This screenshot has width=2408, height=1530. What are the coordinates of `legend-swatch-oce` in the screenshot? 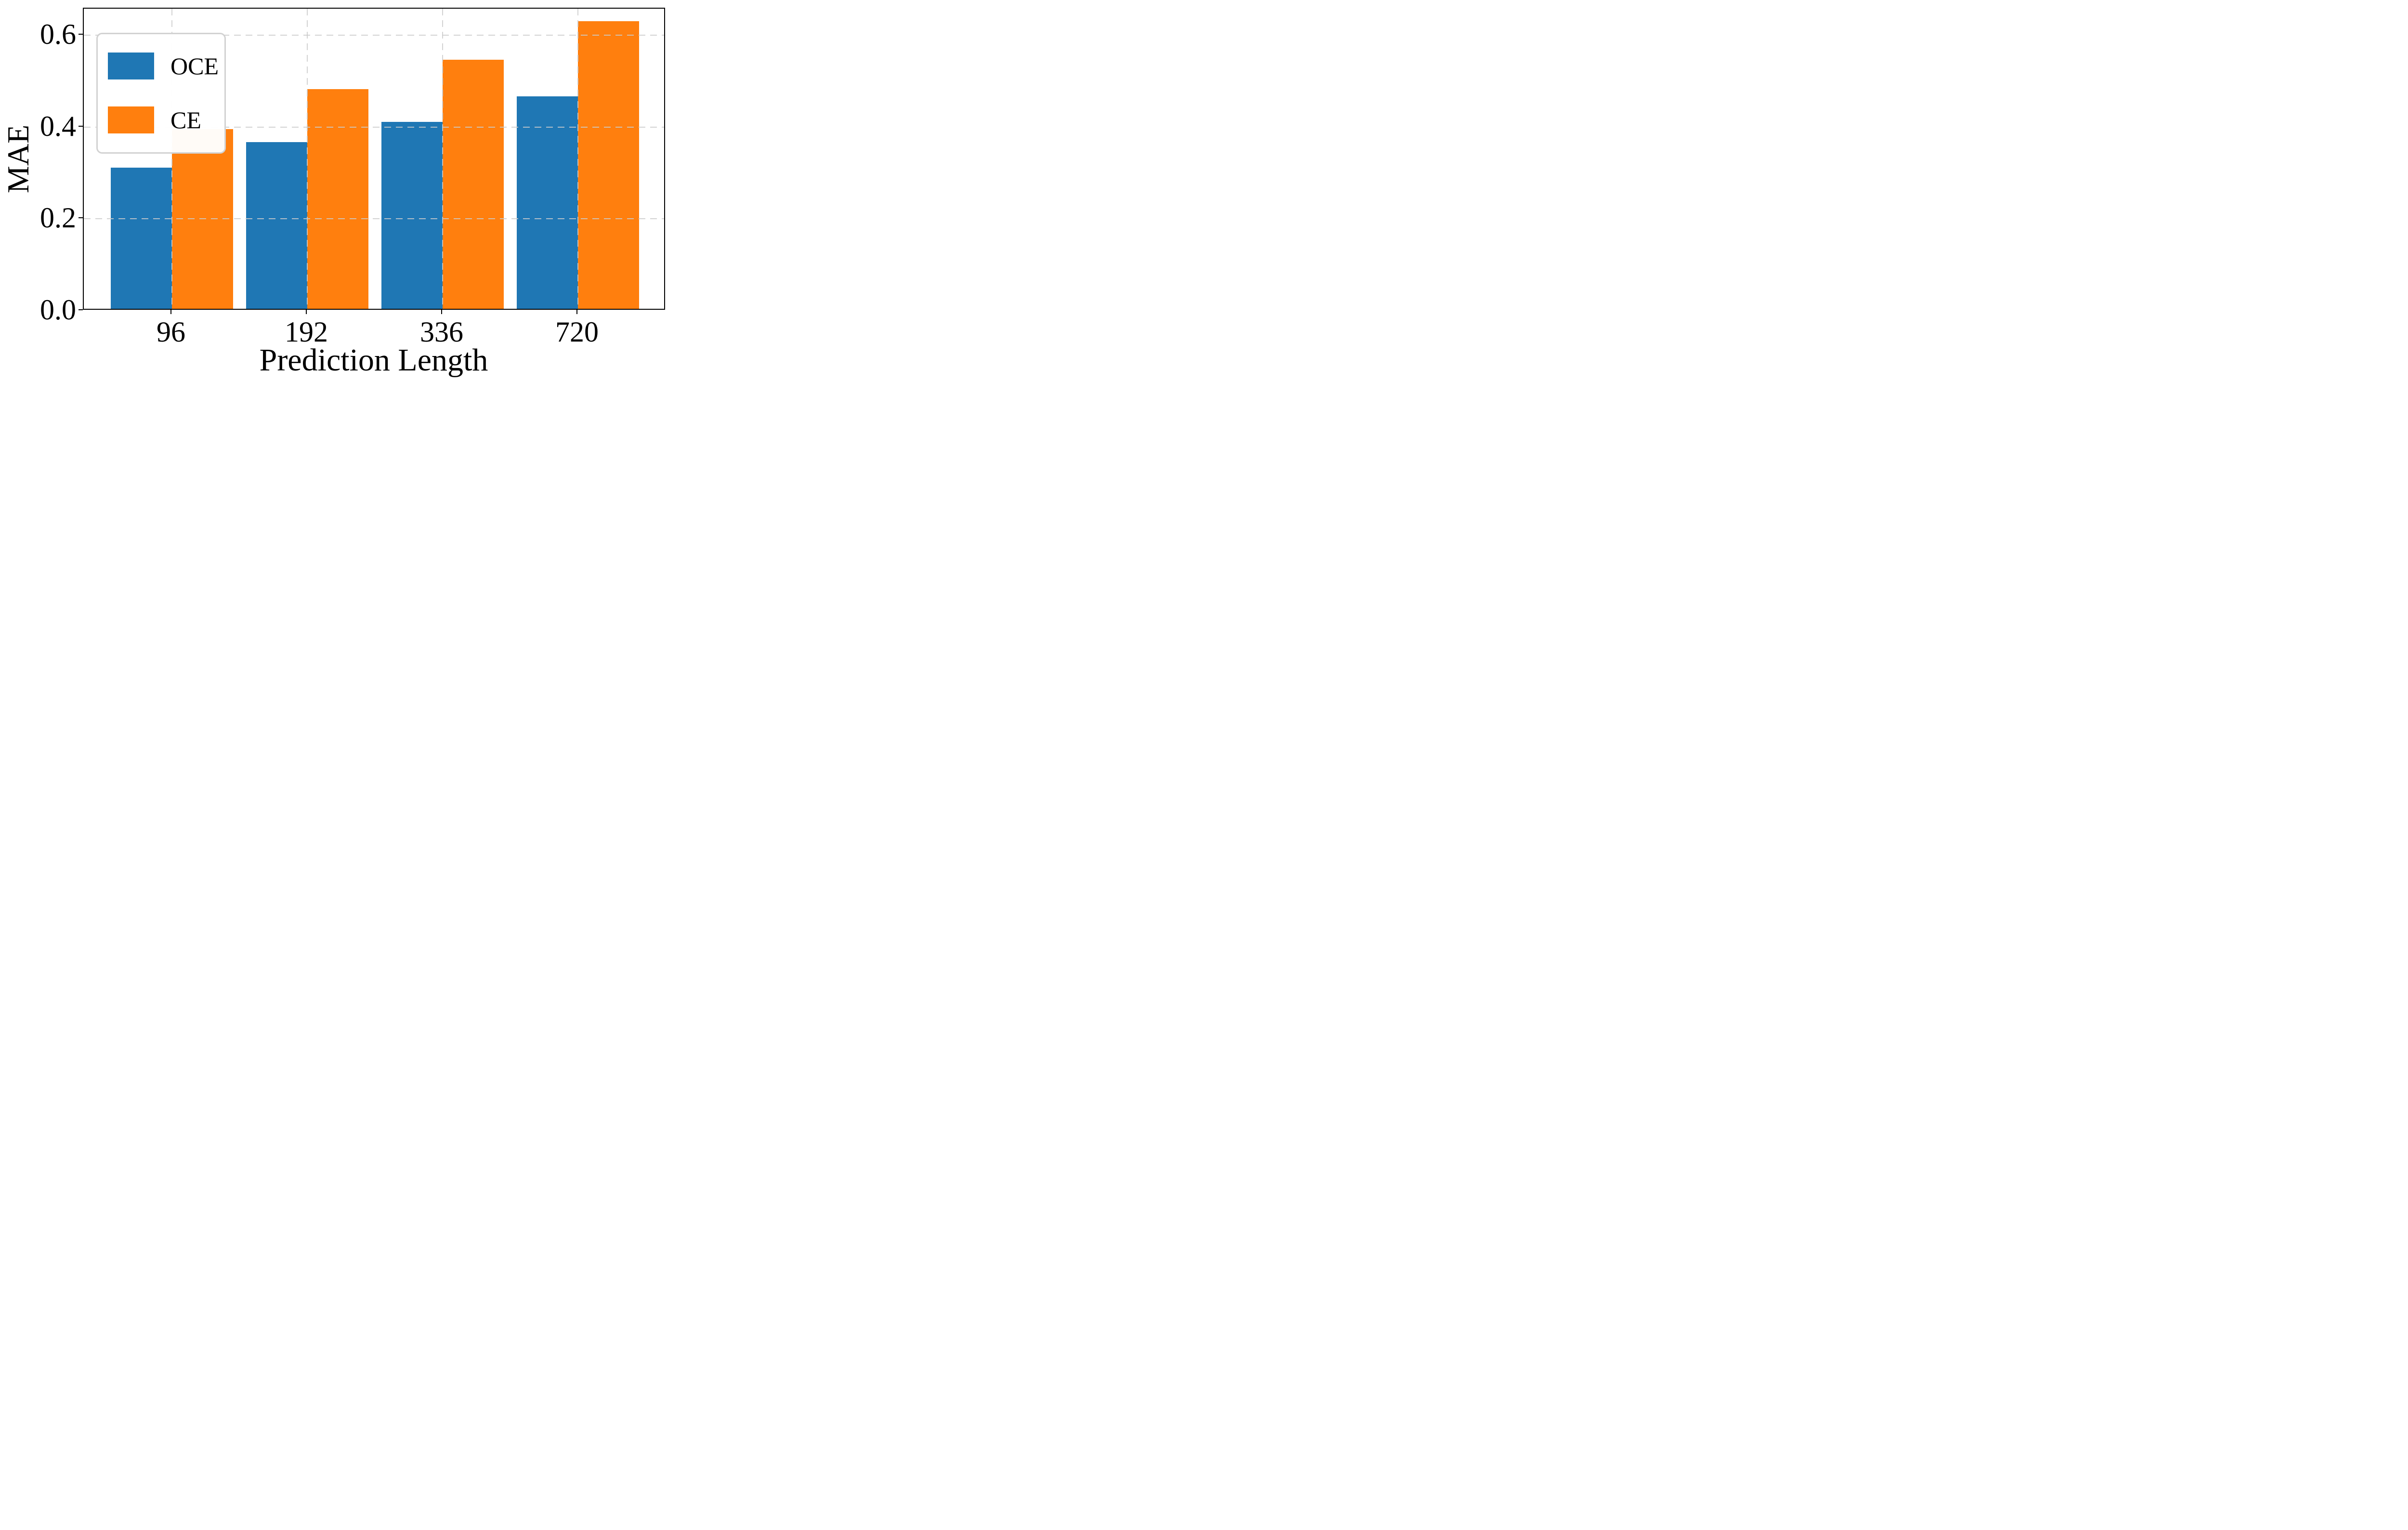 It's located at (131, 66).